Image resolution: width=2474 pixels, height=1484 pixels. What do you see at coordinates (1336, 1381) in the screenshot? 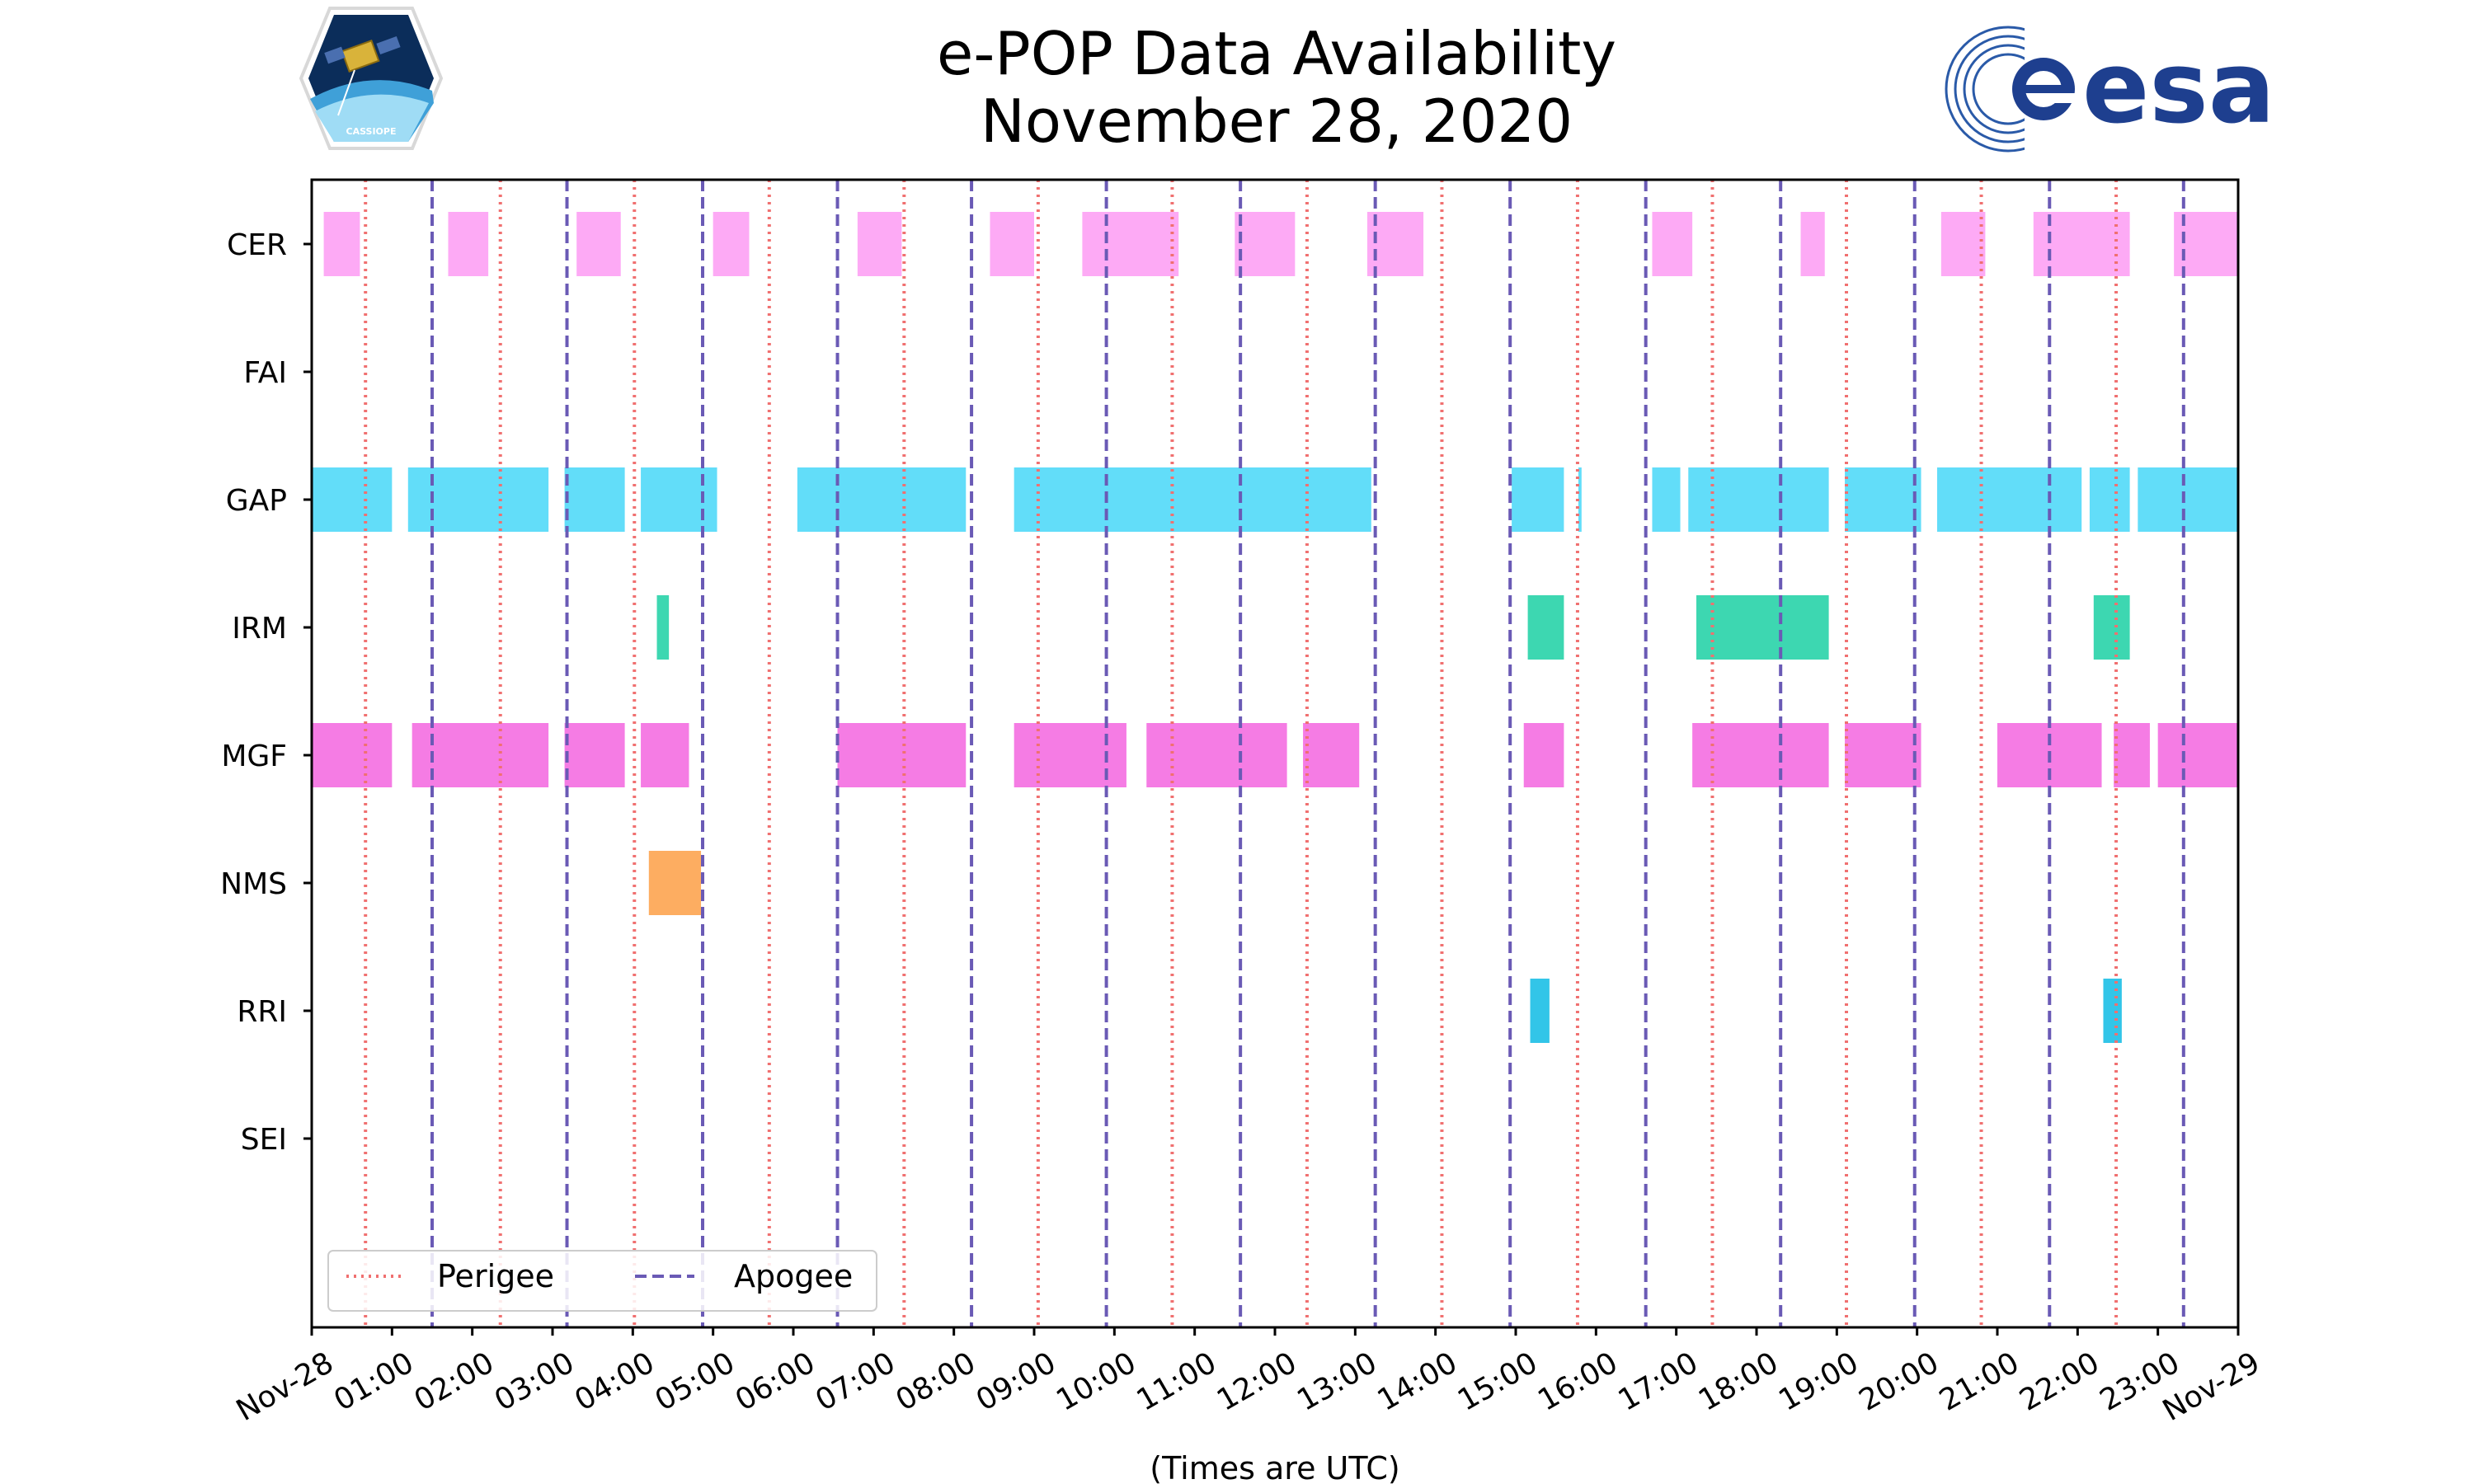
I see `x-tick-label-13-00: 13:00` at bounding box center [1336, 1381].